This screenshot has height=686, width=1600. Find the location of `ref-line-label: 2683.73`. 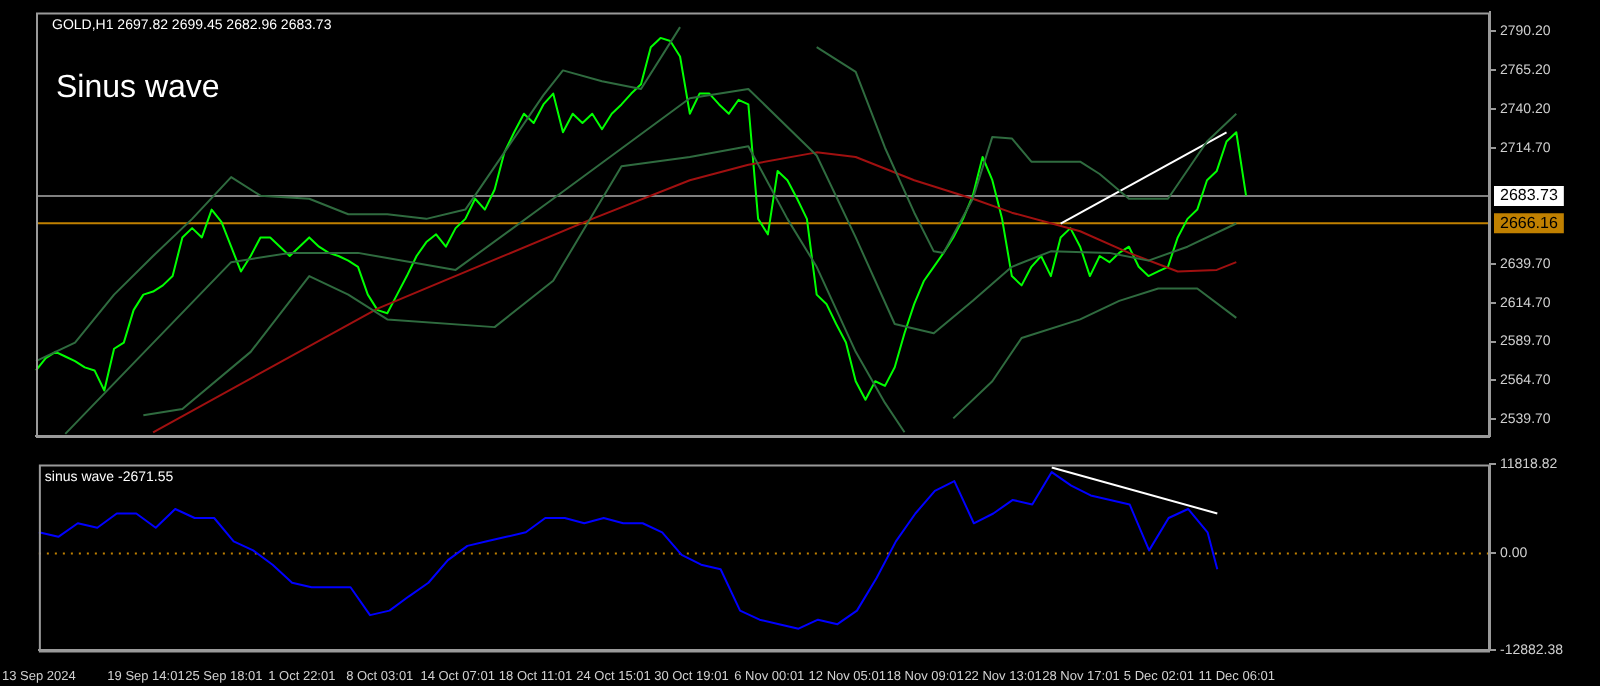

ref-line-label: 2683.73 is located at coordinates (1529, 195).